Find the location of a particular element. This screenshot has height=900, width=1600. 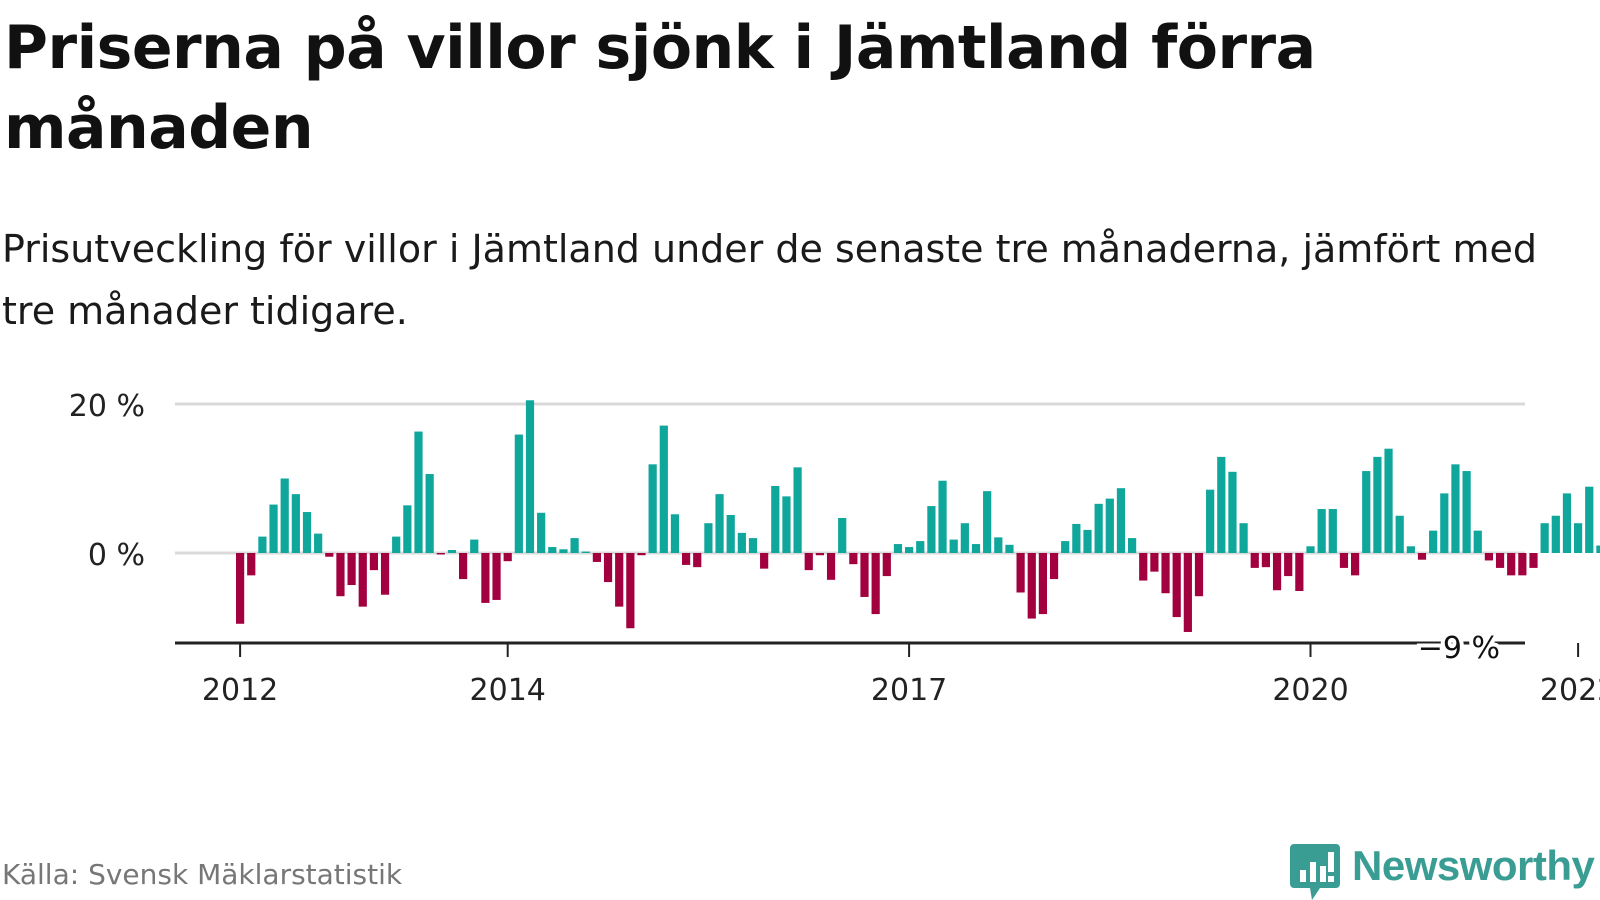

x-tick-label: 2020 is located at coordinates (1310, 690).